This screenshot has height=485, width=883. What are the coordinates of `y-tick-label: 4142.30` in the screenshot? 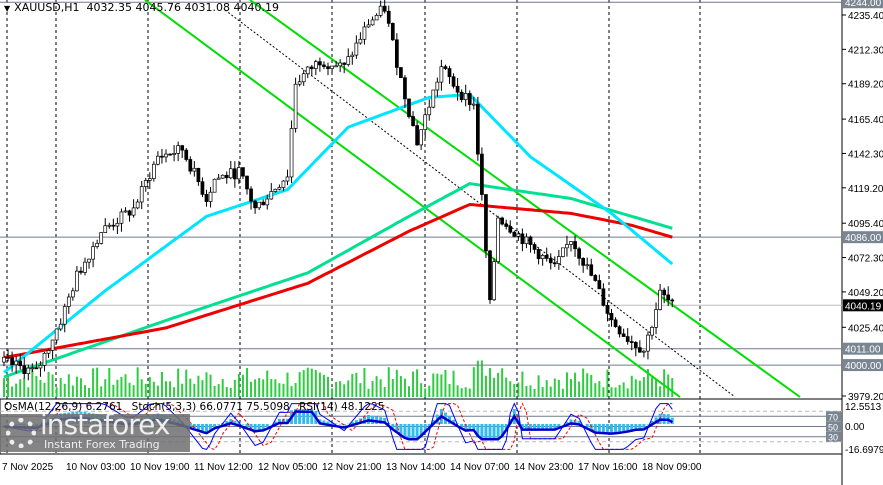 It's located at (865, 154).